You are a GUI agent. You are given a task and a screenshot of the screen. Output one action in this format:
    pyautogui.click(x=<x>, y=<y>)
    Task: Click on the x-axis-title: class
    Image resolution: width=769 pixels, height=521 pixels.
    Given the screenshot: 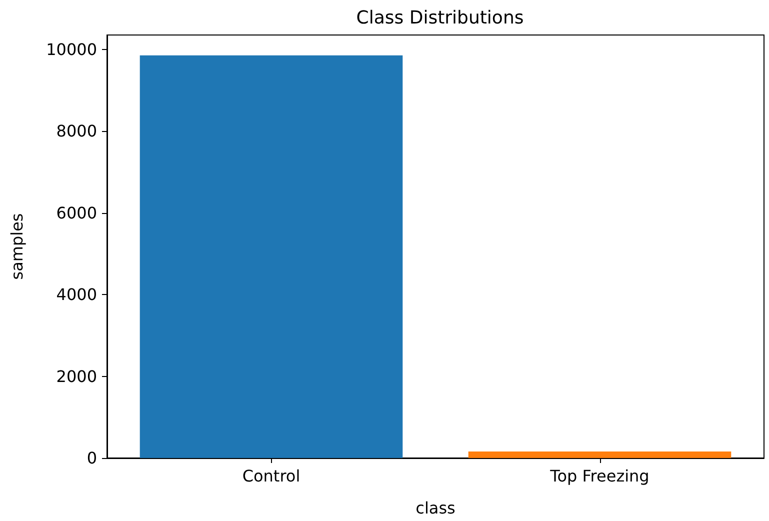 What is the action you would take?
    pyautogui.click(x=436, y=508)
    